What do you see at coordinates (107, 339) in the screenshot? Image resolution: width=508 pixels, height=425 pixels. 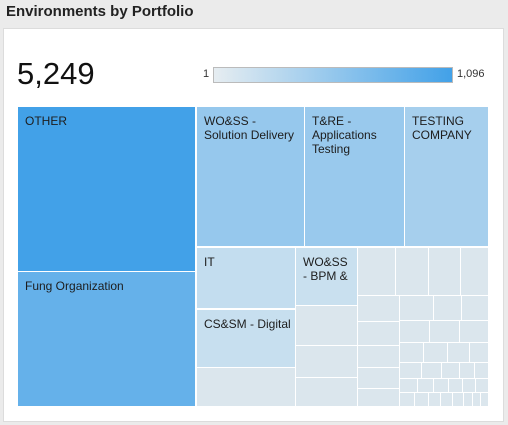 I see `treemap-tile: Fung Organization` at bounding box center [107, 339].